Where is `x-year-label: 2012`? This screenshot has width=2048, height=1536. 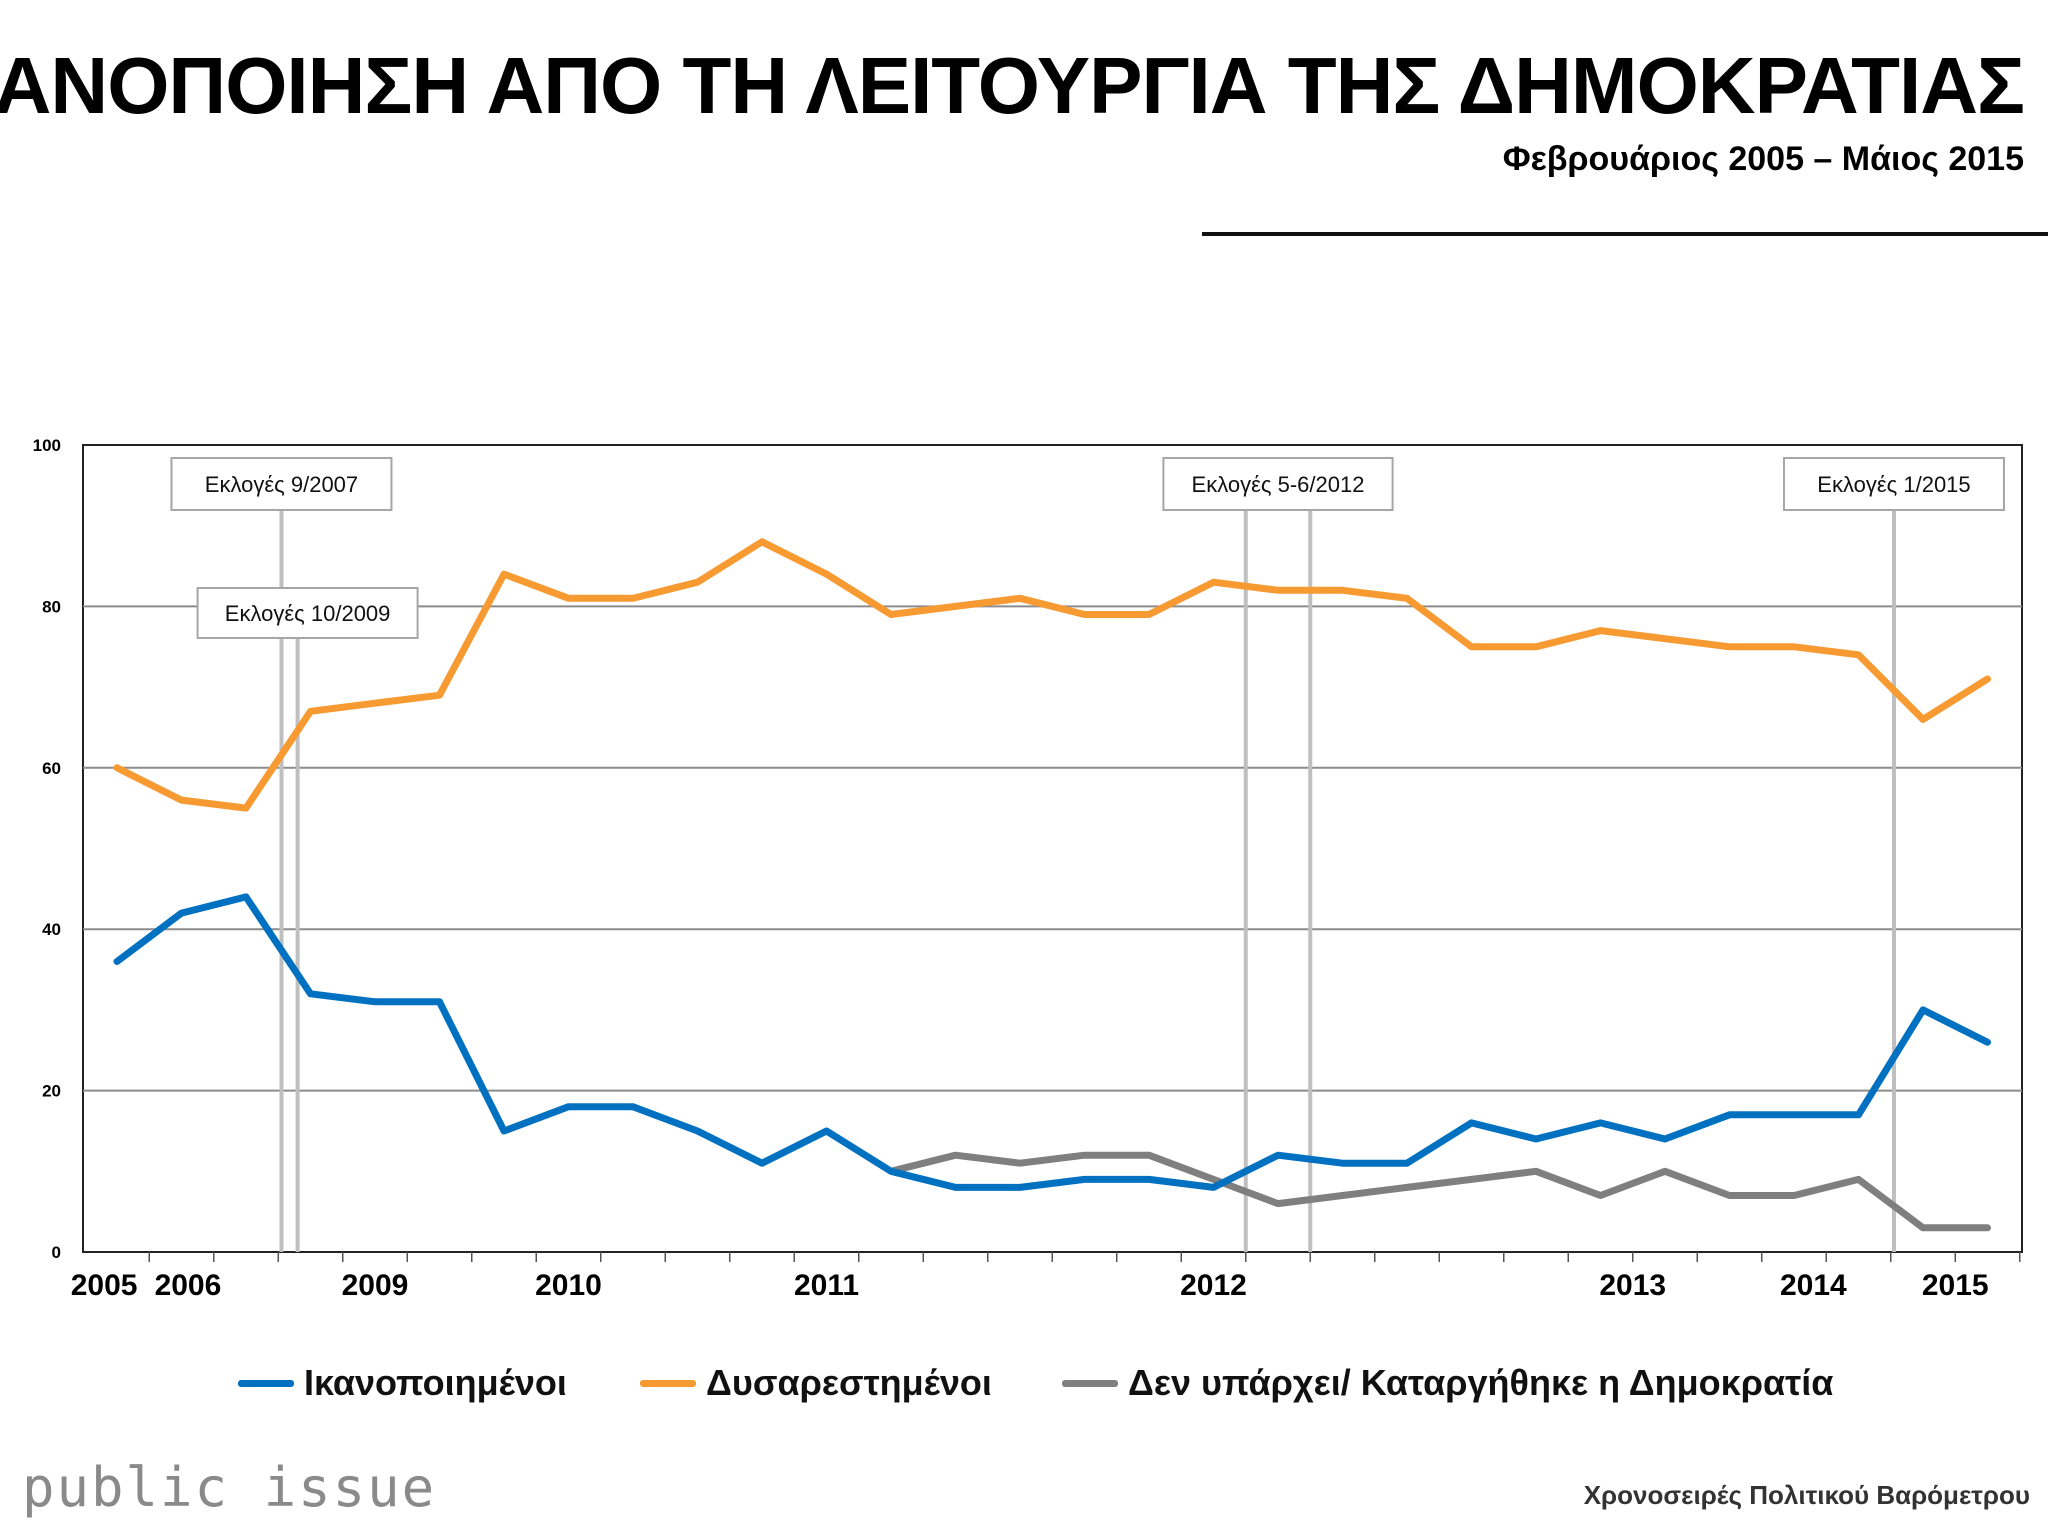
x-year-label: 2012 is located at coordinates (1213, 1285).